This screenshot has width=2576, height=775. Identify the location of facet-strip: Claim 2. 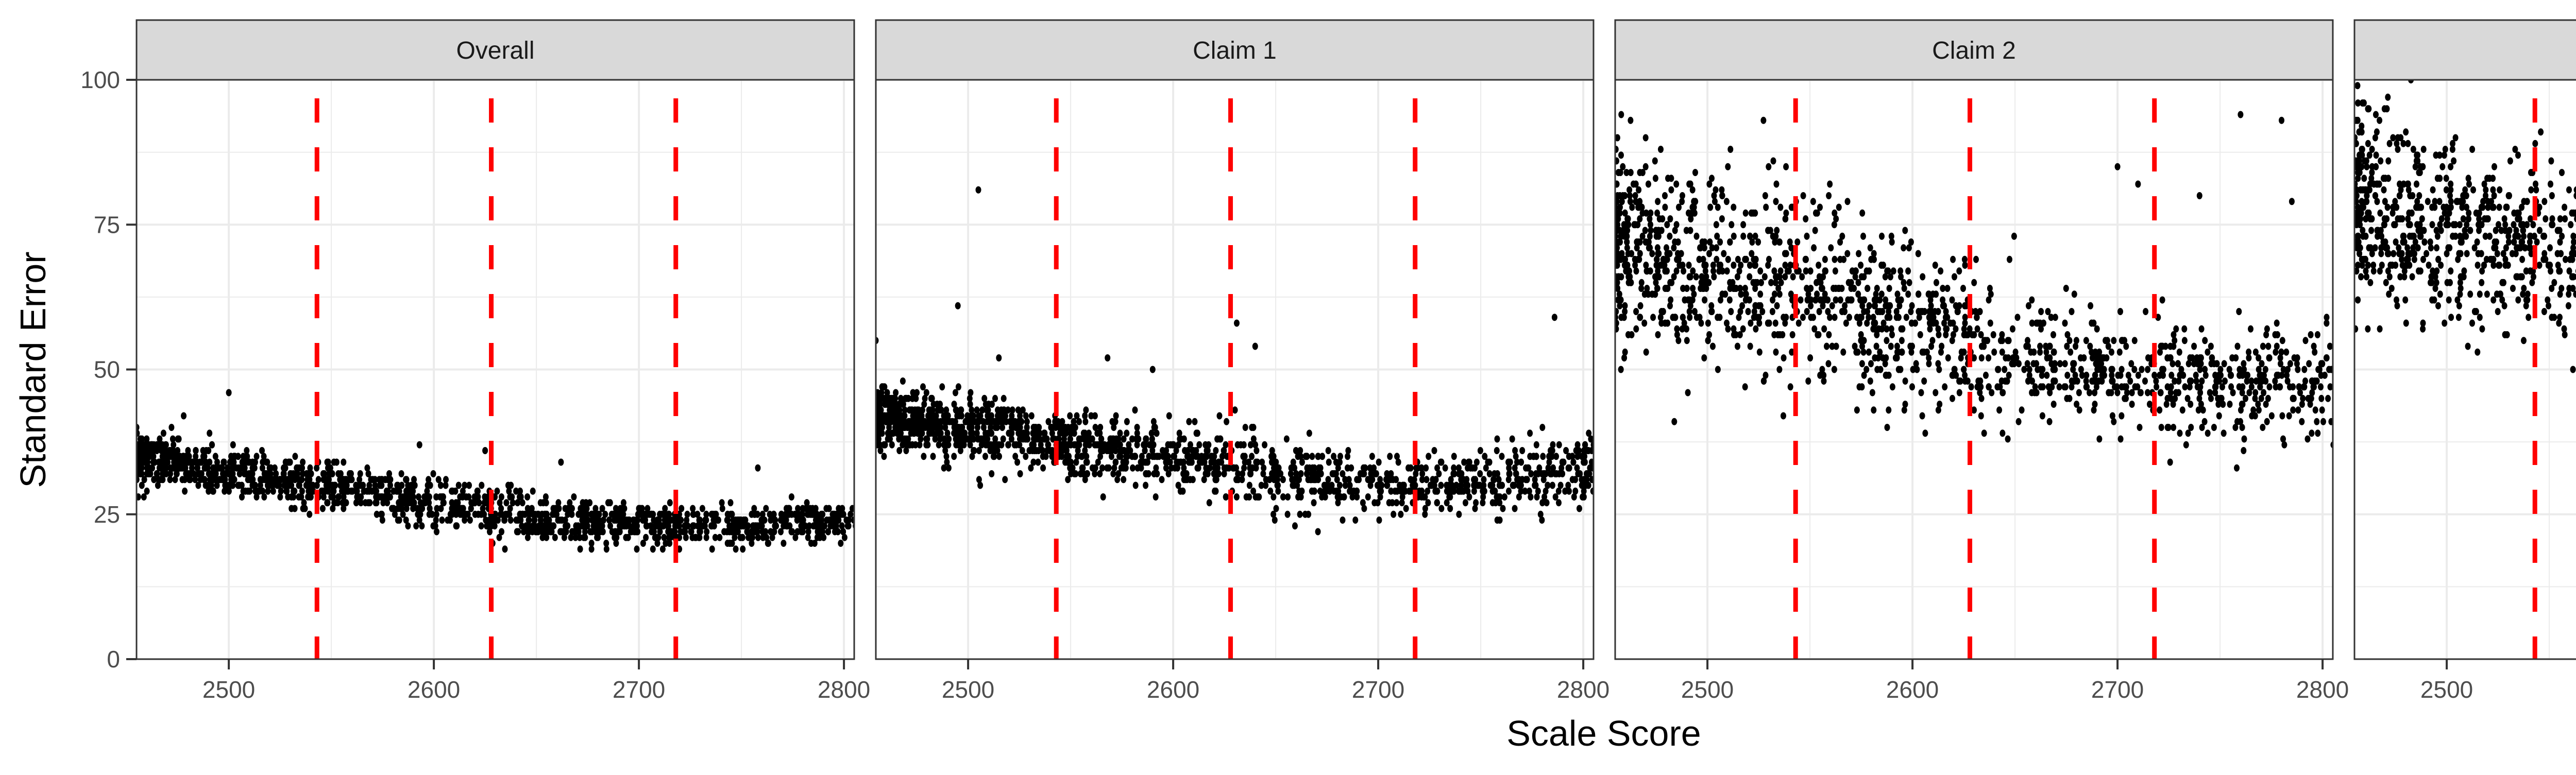
(1974, 50).